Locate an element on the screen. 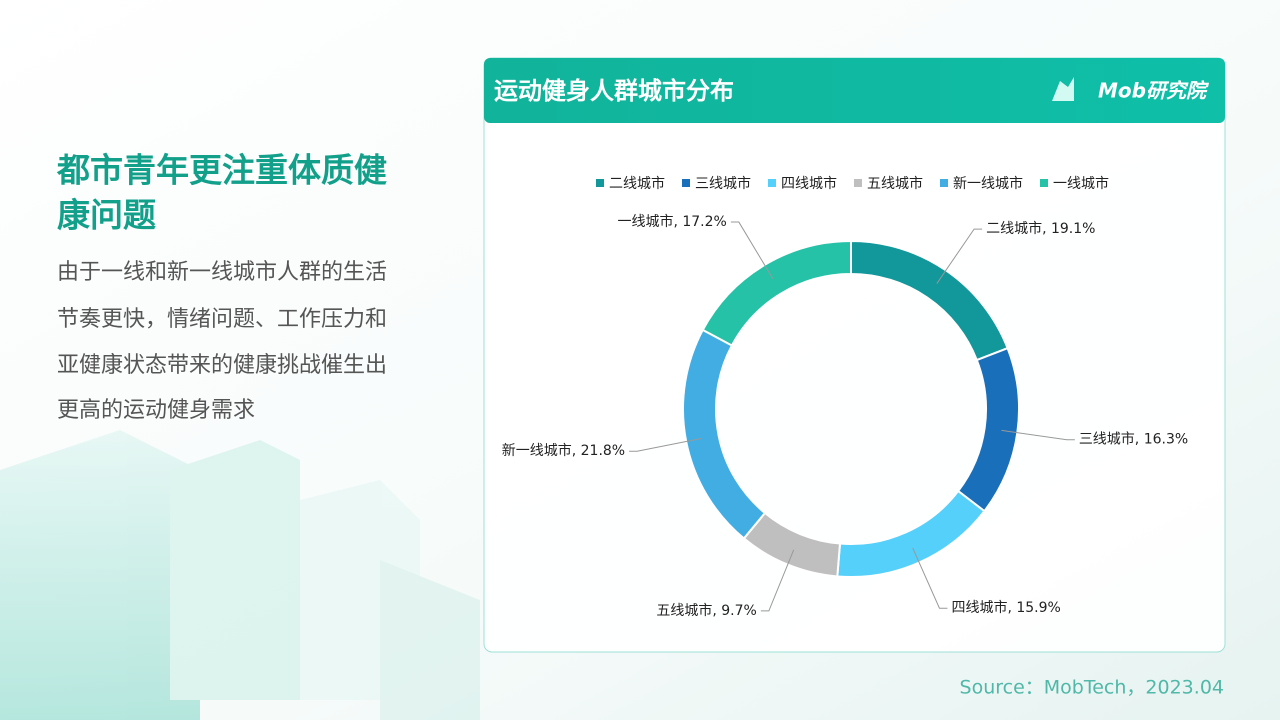 Image resolution: width=1280 pixels, height=724 pixels. card-header is located at coordinates (854, 90).